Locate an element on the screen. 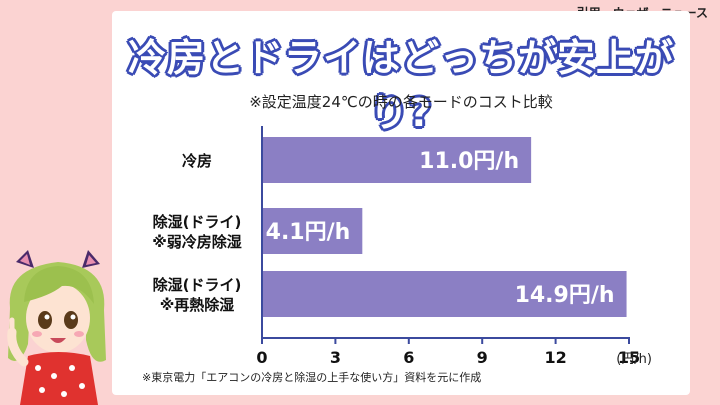 The height and width of the screenshot is (405, 720). source-note: ※東京電力「エアコンの冷房と除湿の上手な使い方」資料を元に作成 is located at coordinates (312, 377).